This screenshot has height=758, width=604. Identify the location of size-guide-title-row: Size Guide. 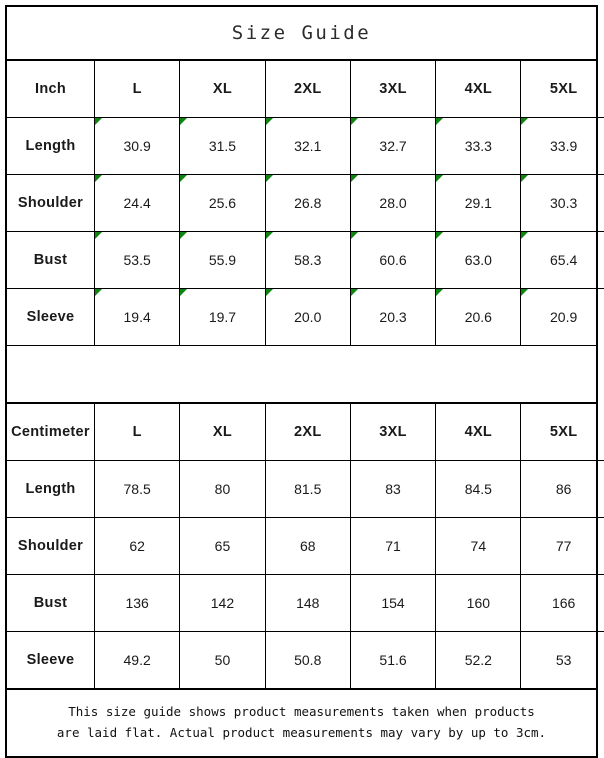
(301, 34).